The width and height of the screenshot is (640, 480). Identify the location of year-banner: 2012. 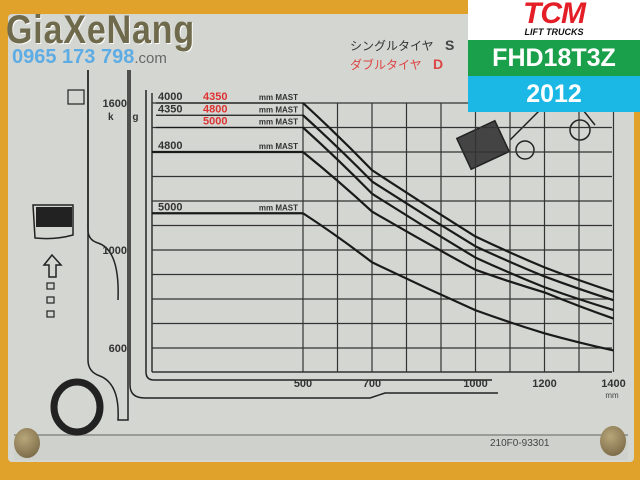
(554, 94).